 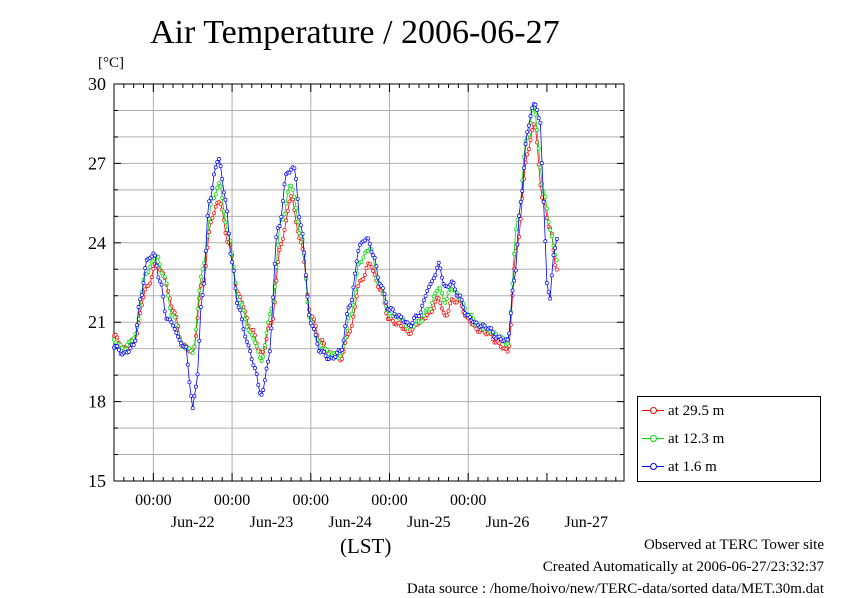 What do you see at coordinates (692, 466) in the screenshot?
I see `legend-label: at 1.6 m` at bounding box center [692, 466].